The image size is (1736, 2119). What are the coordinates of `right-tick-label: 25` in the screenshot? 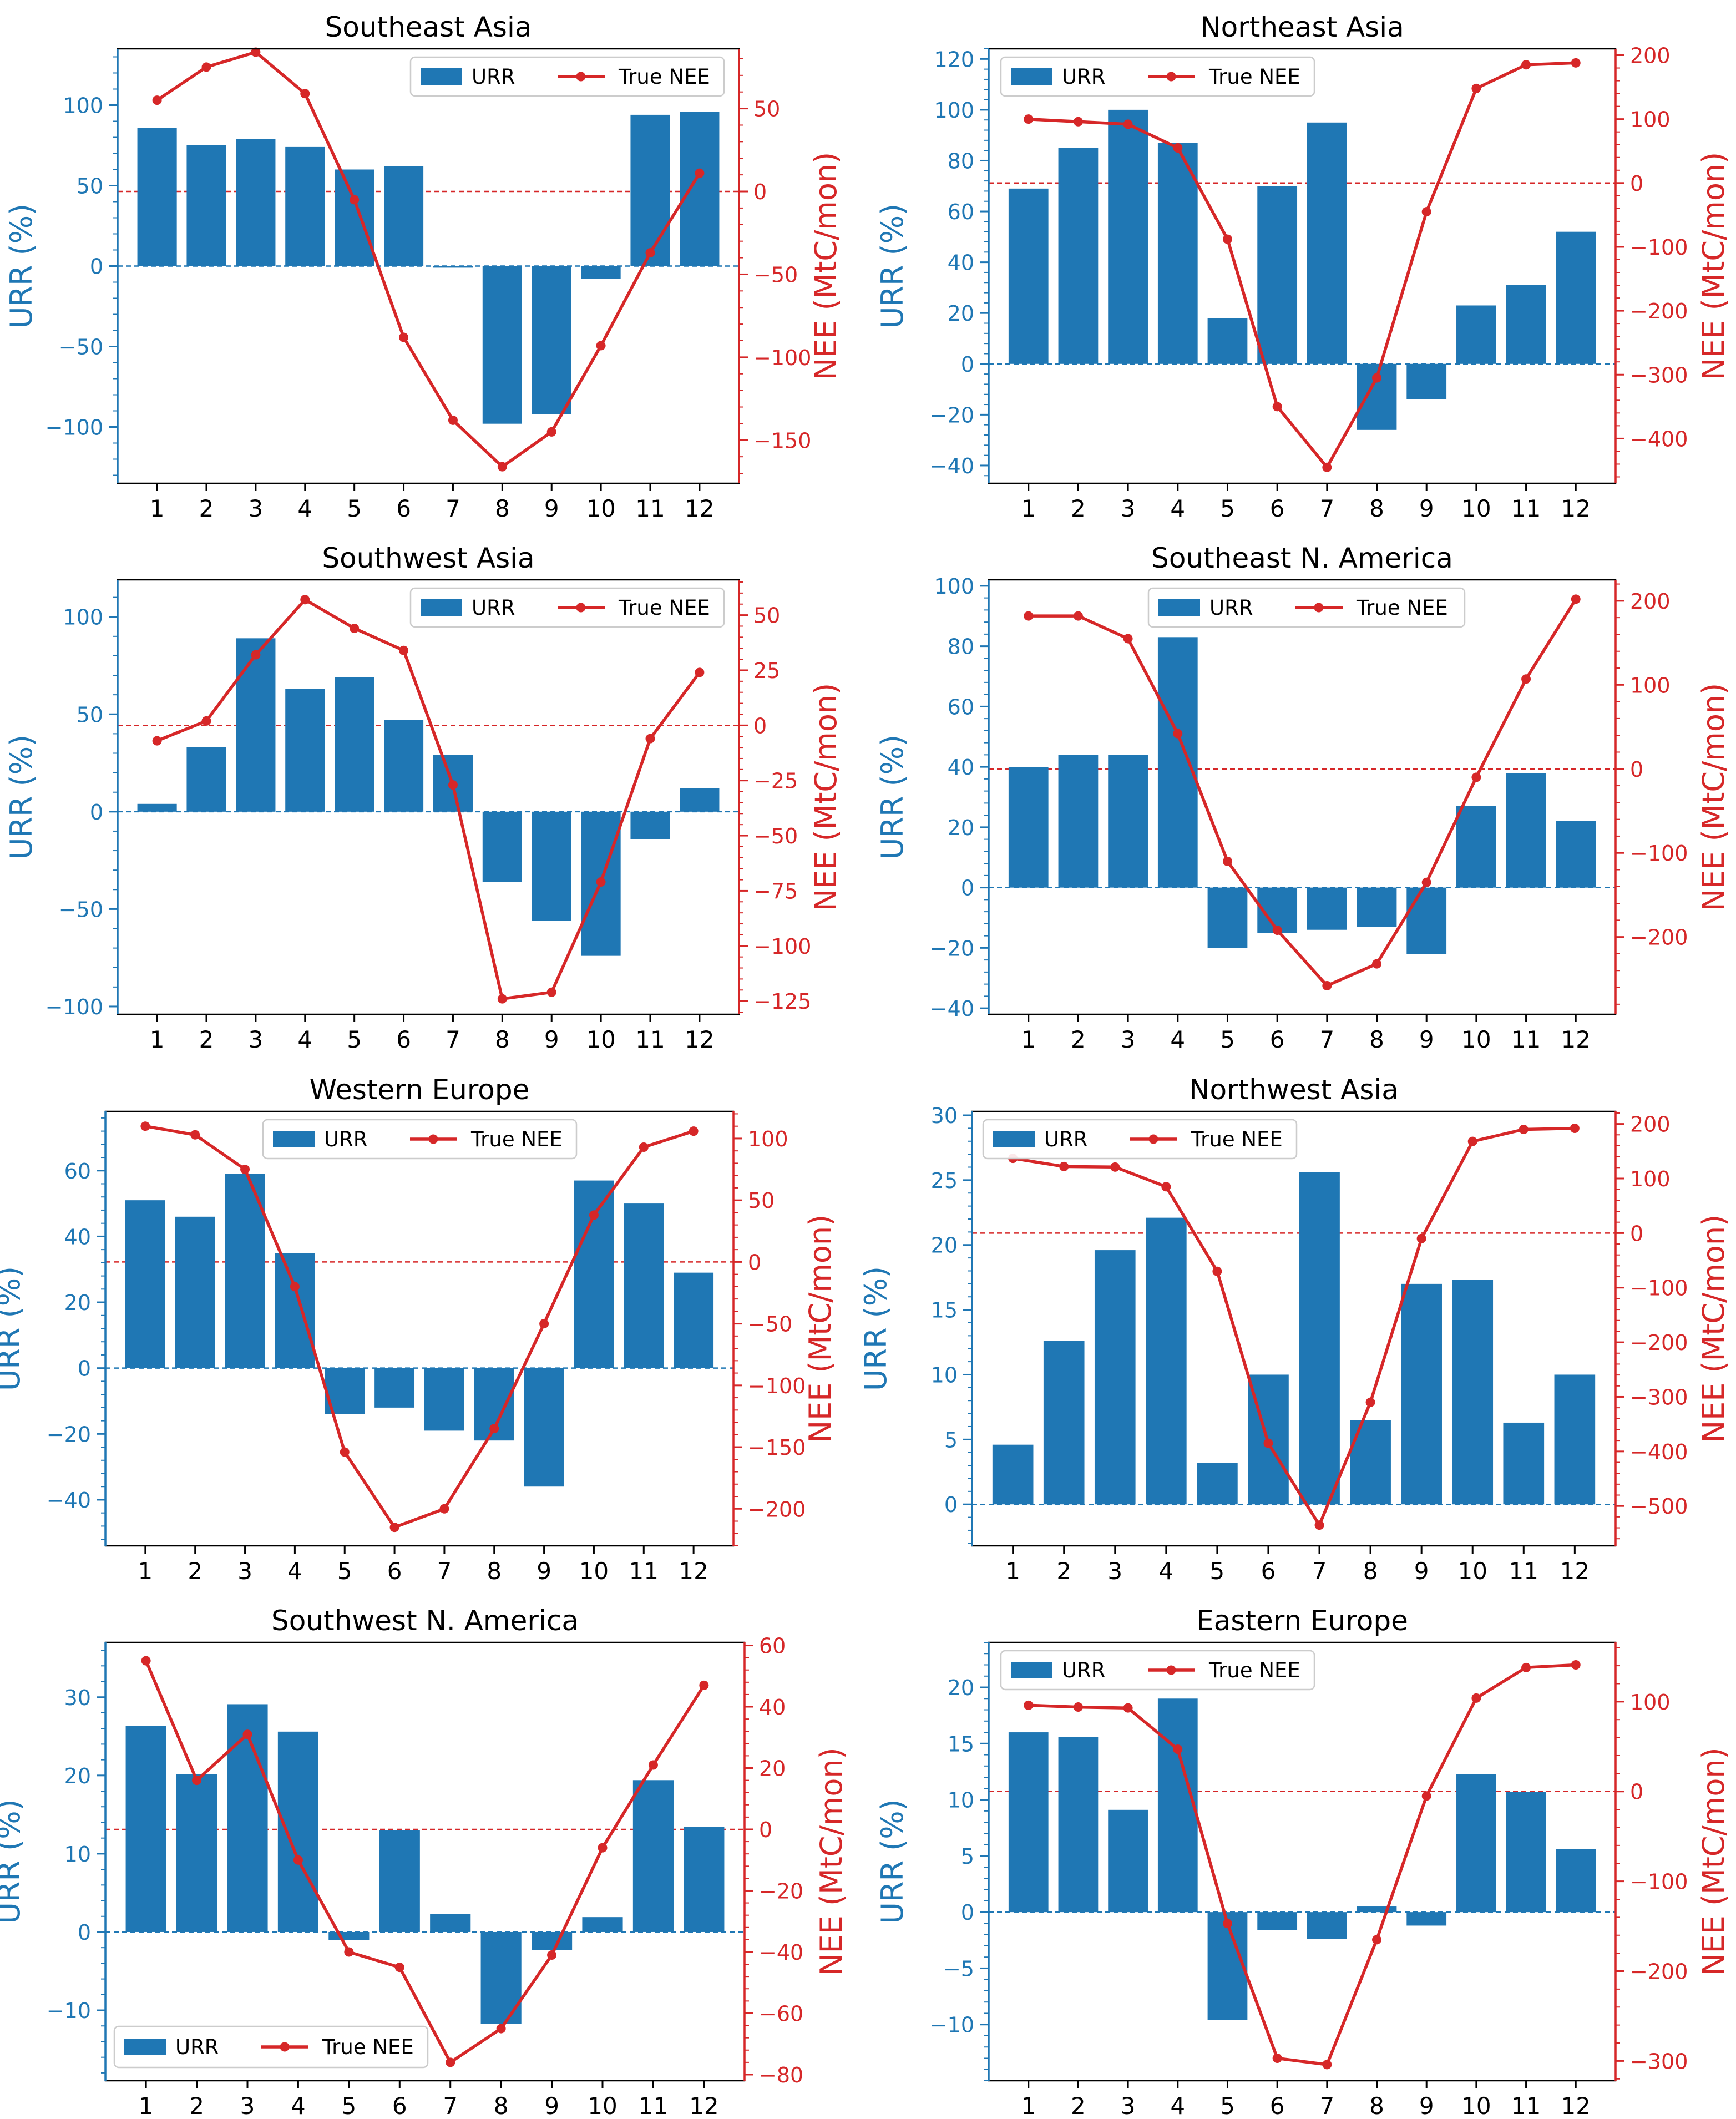 It's located at (767, 671).